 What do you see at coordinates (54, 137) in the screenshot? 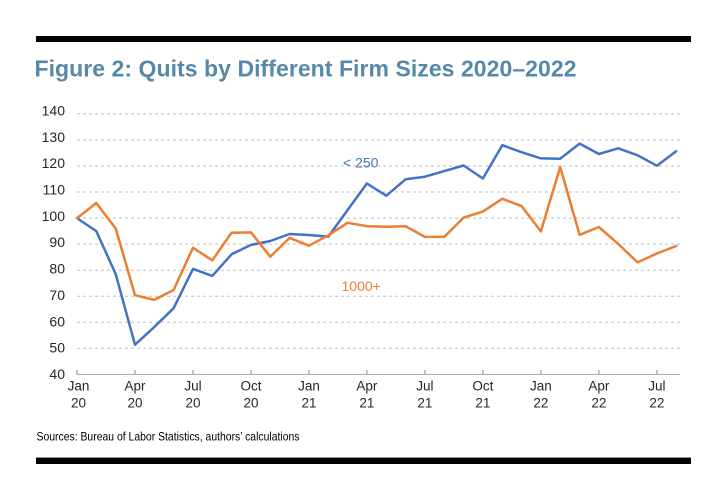
I see `svg-text: 130` at bounding box center [54, 137].